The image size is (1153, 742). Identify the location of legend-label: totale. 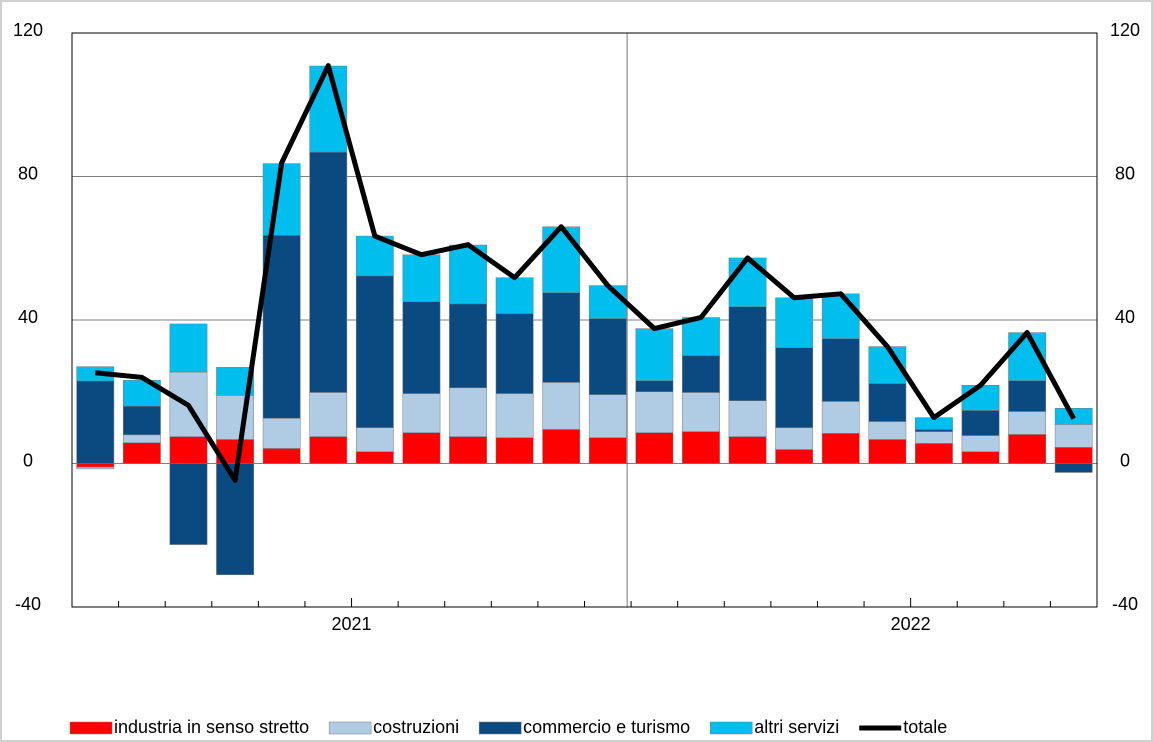
(925, 727).